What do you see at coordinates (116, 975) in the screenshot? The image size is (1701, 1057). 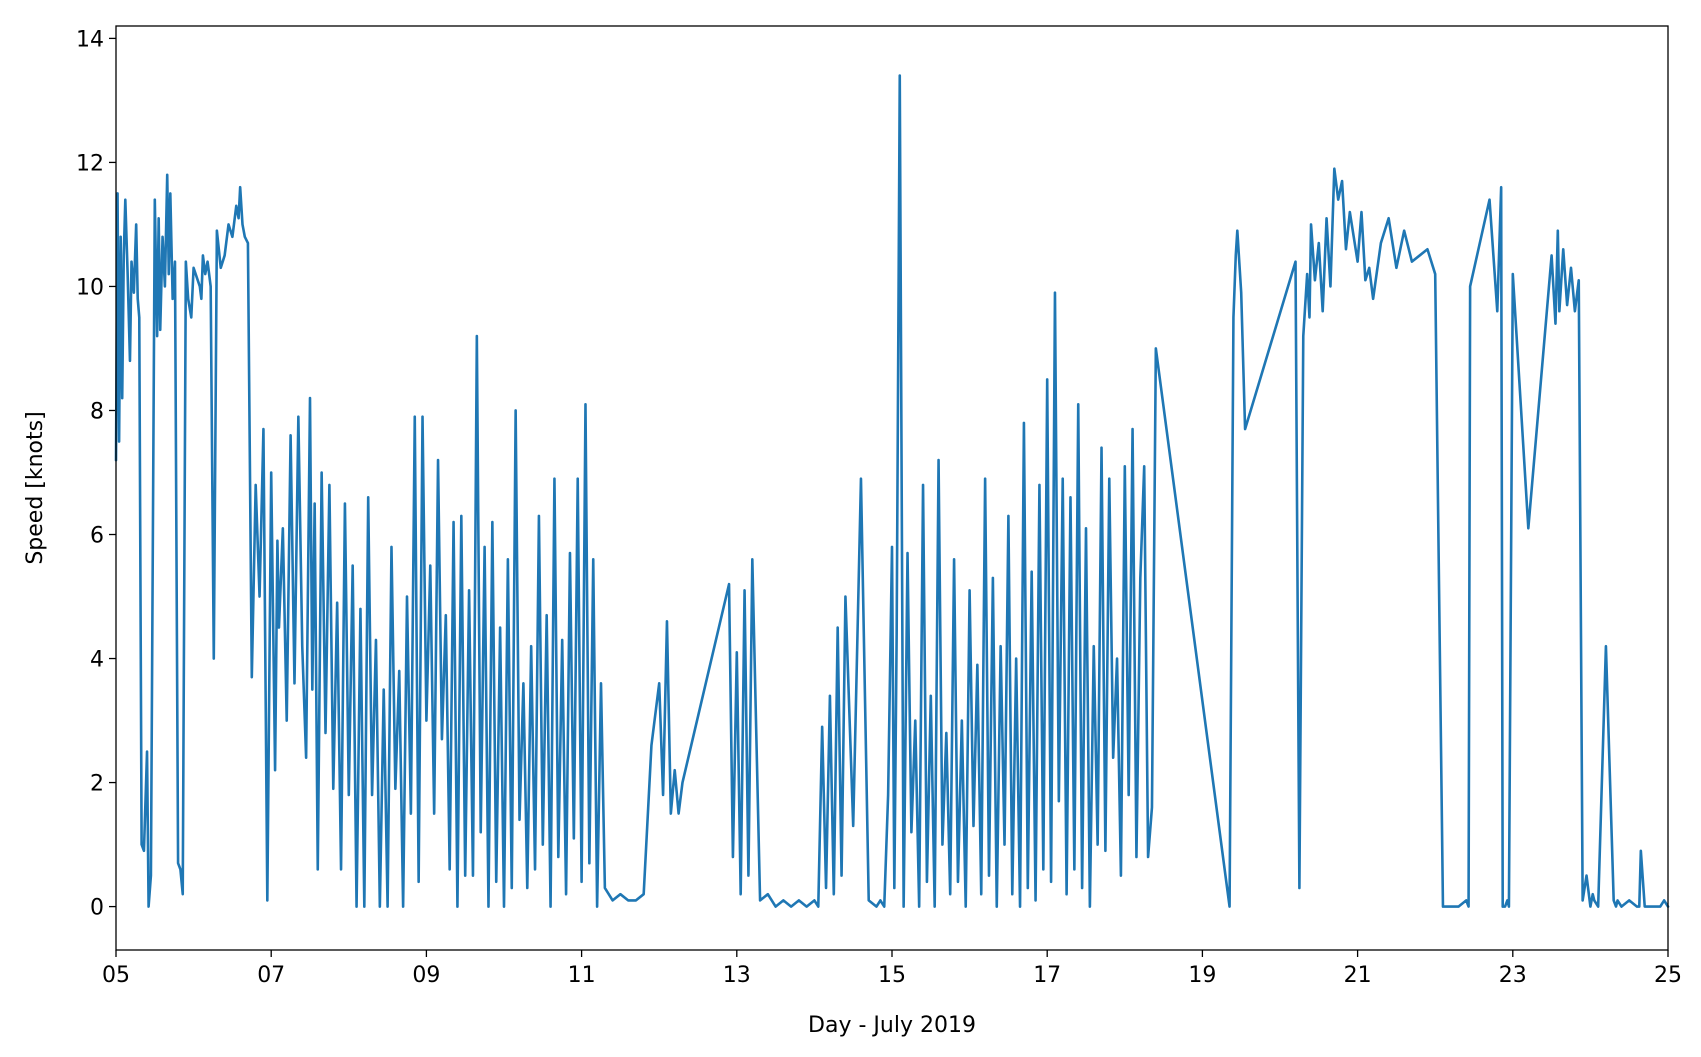 I see `x-tick-label: 05` at bounding box center [116, 975].